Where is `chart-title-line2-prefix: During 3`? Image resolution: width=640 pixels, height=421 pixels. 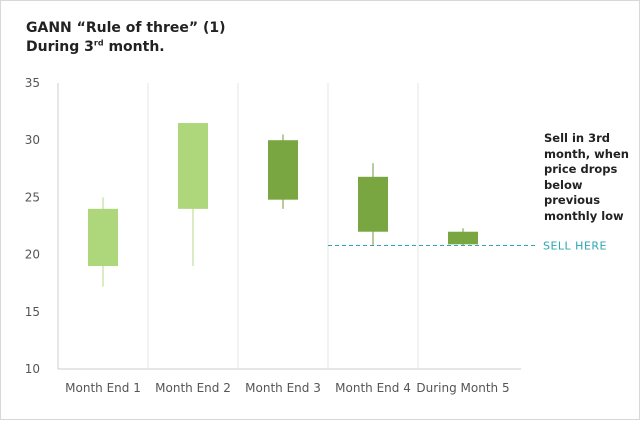 chart-title-line2-prefix: During 3 is located at coordinates (60, 47).